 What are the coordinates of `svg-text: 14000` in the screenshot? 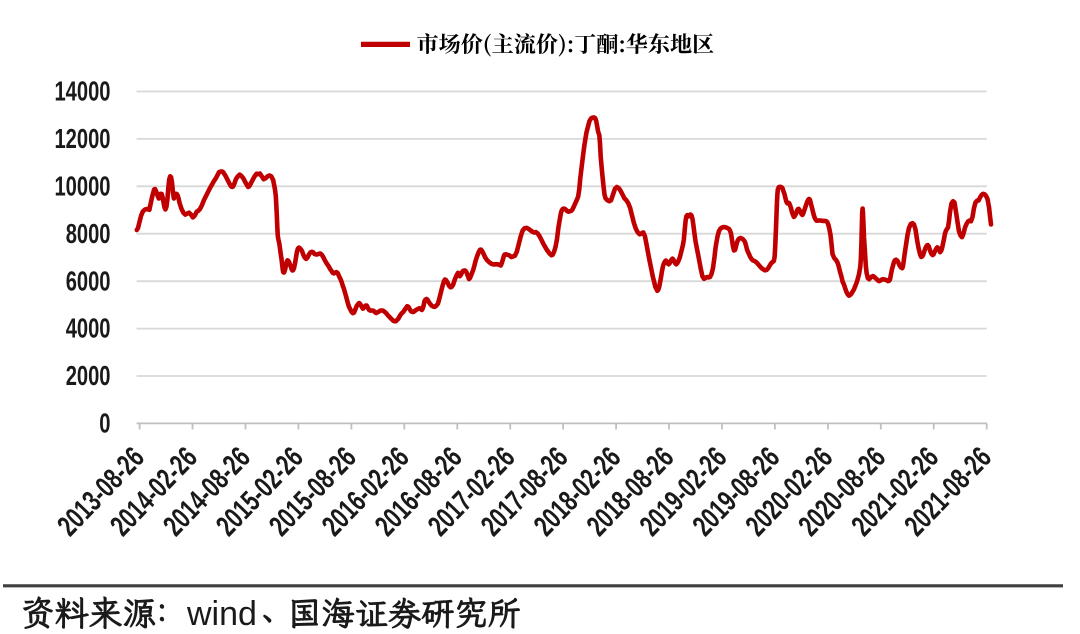 It's located at (82, 92).